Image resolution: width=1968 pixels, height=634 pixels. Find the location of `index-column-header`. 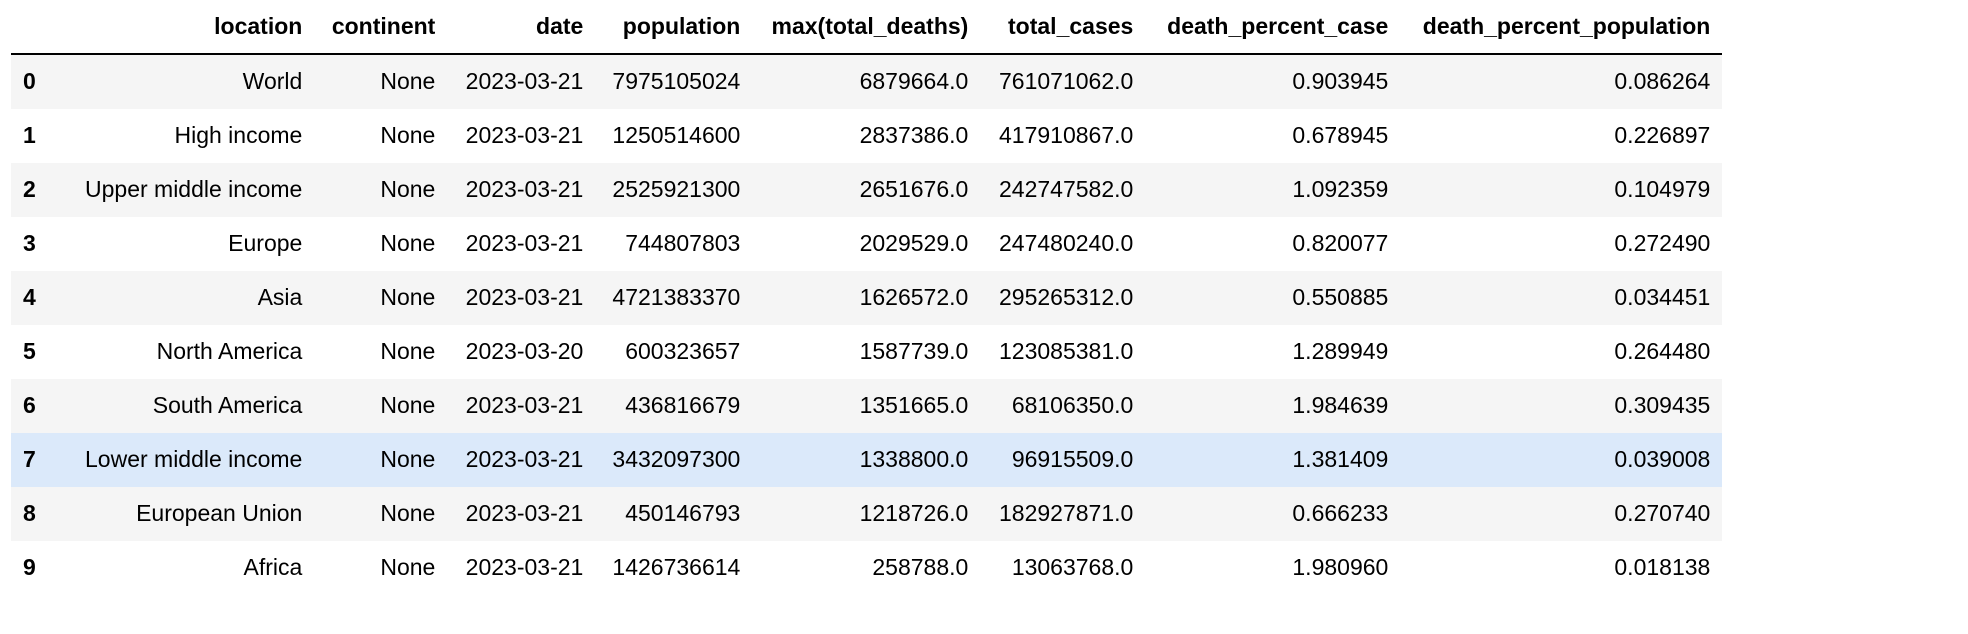

index-column-header is located at coordinates (42, 27).